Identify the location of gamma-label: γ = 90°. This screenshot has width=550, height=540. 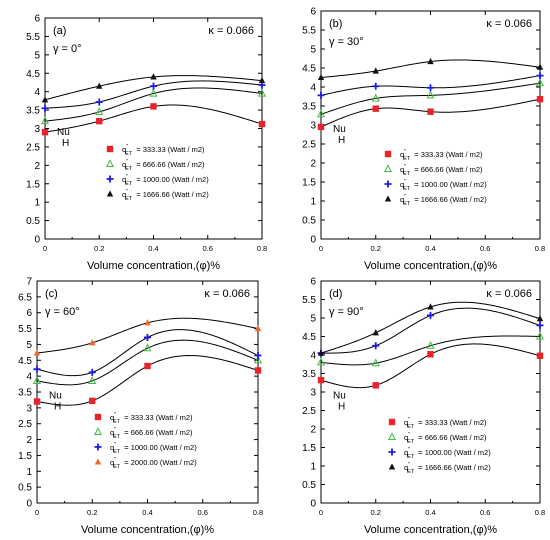
(346, 312).